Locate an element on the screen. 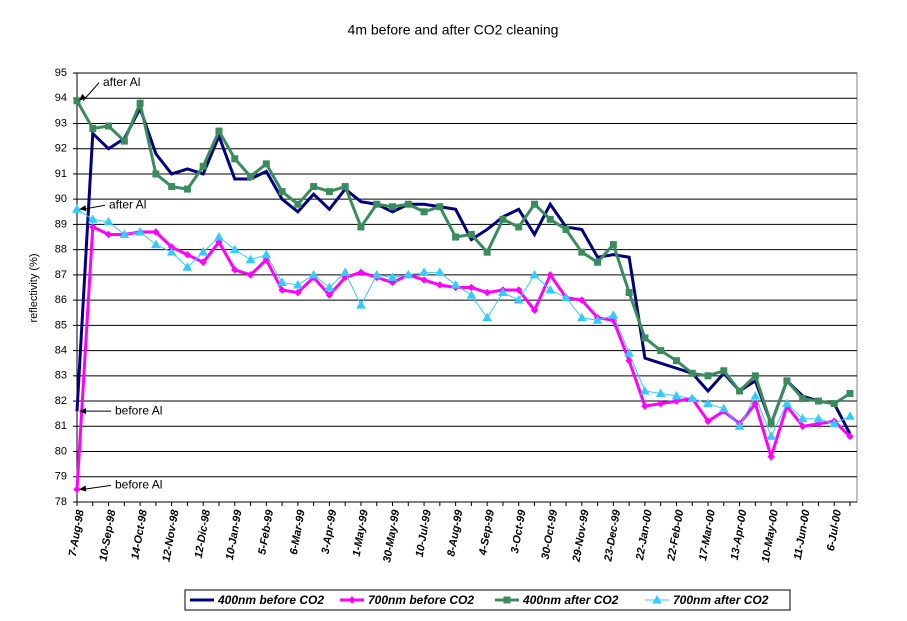  y-tick-label: 87 is located at coordinates (61, 275).